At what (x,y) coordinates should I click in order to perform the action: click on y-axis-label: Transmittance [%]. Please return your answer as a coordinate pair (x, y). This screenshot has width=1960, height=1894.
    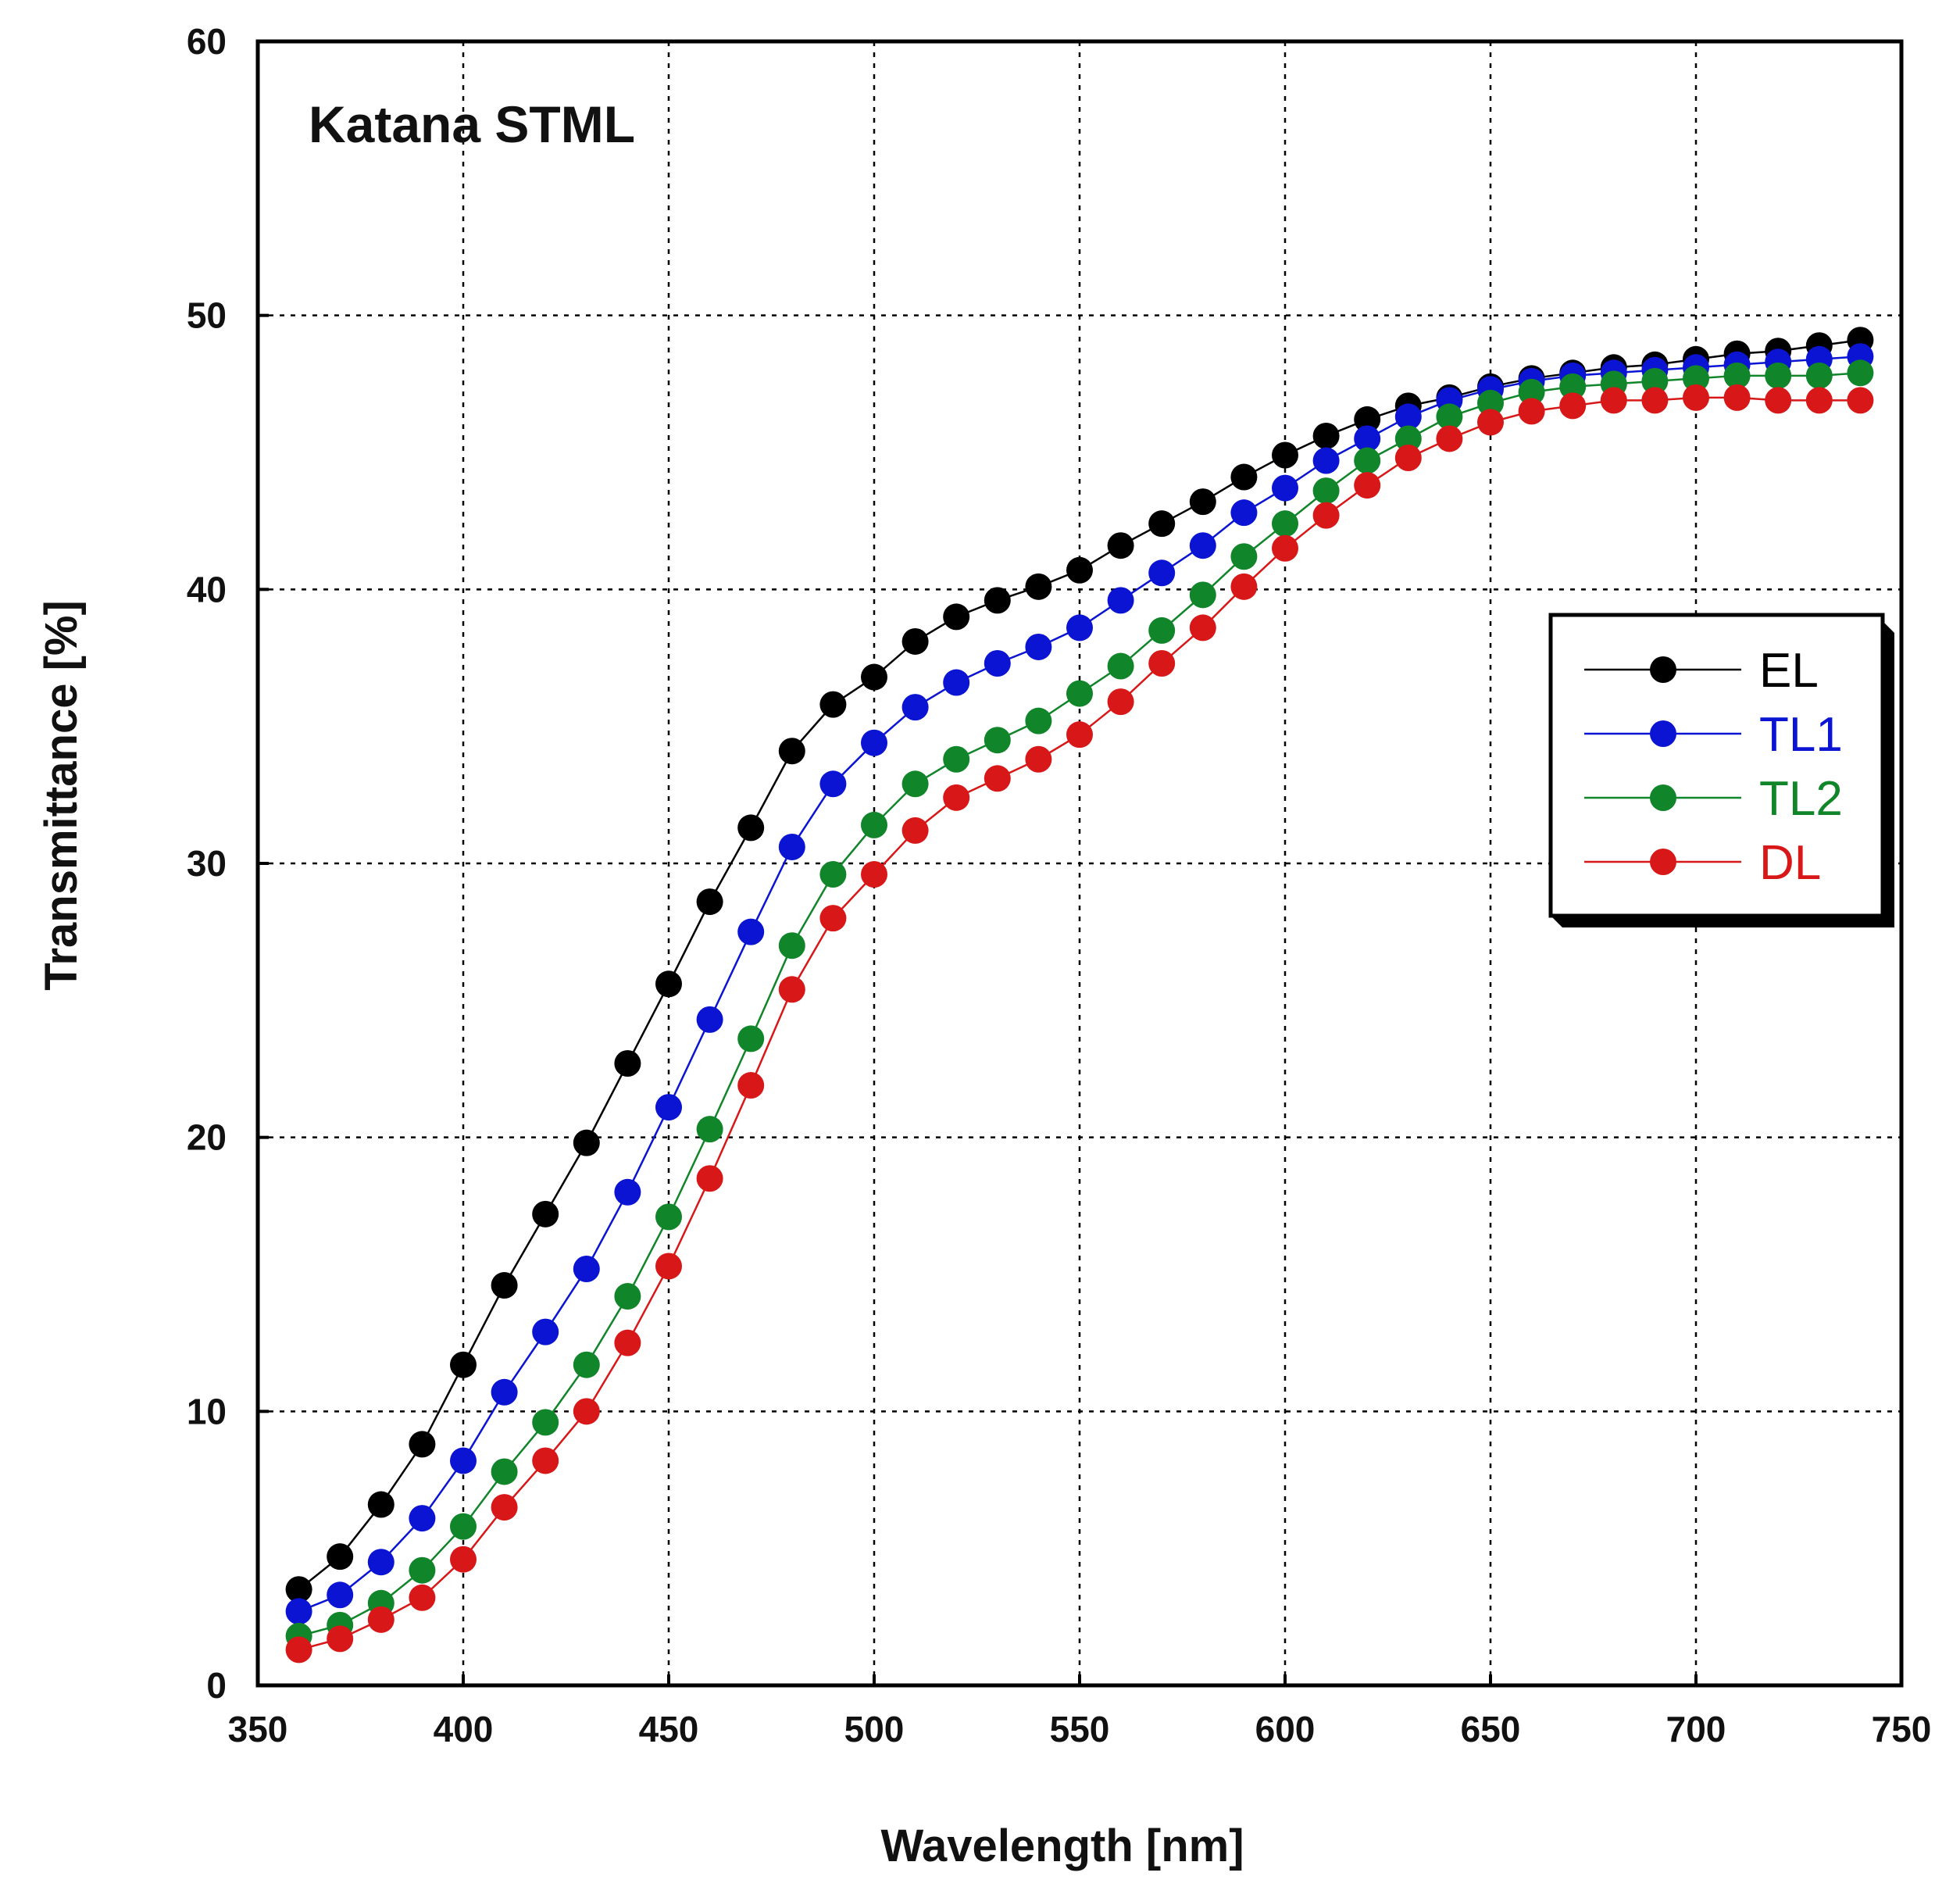
    Looking at the image, I should click on (61, 795).